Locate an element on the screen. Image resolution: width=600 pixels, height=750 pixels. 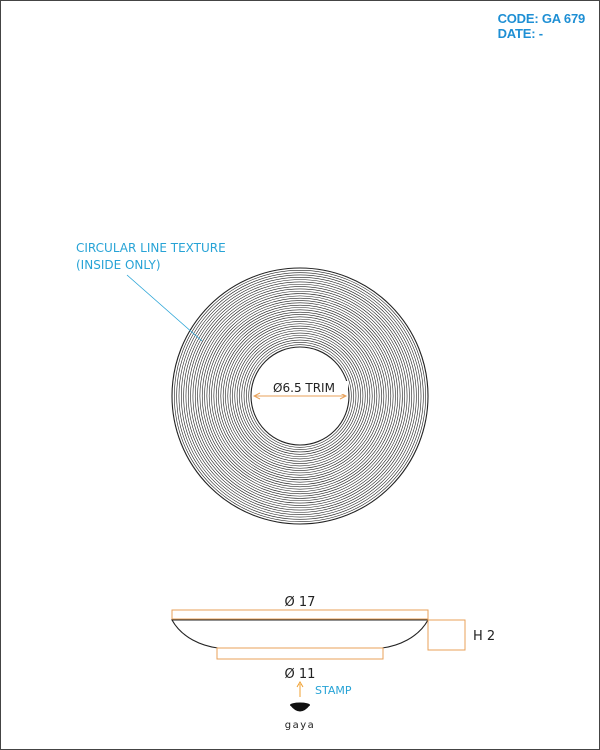
texture-label-line2: (INSIDE ONLY) is located at coordinates (118, 265).